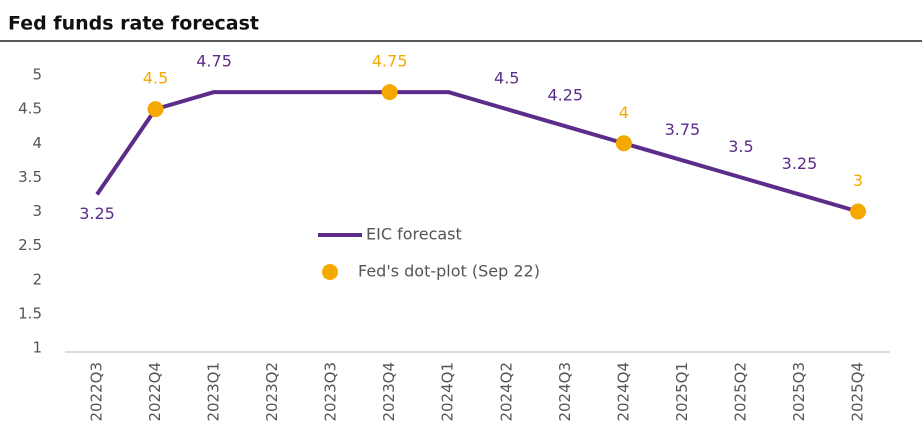 The height and width of the screenshot is (434, 922). Describe the element at coordinates (30, 313) in the screenshot. I see `y-tick-label: 1.5` at that location.